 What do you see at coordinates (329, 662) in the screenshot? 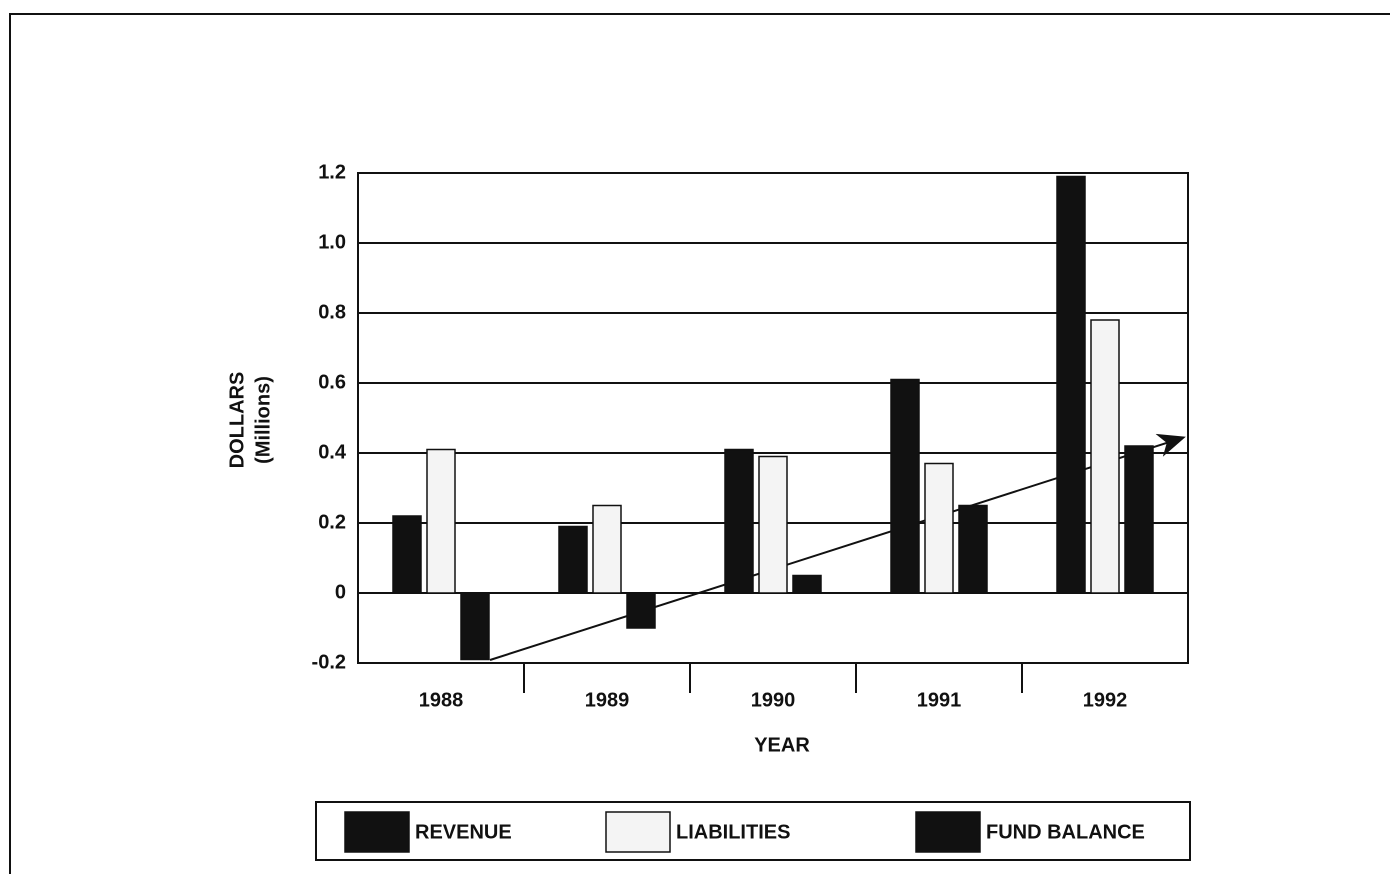
I see `y-tick-label: -0.2` at bounding box center [329, 662].